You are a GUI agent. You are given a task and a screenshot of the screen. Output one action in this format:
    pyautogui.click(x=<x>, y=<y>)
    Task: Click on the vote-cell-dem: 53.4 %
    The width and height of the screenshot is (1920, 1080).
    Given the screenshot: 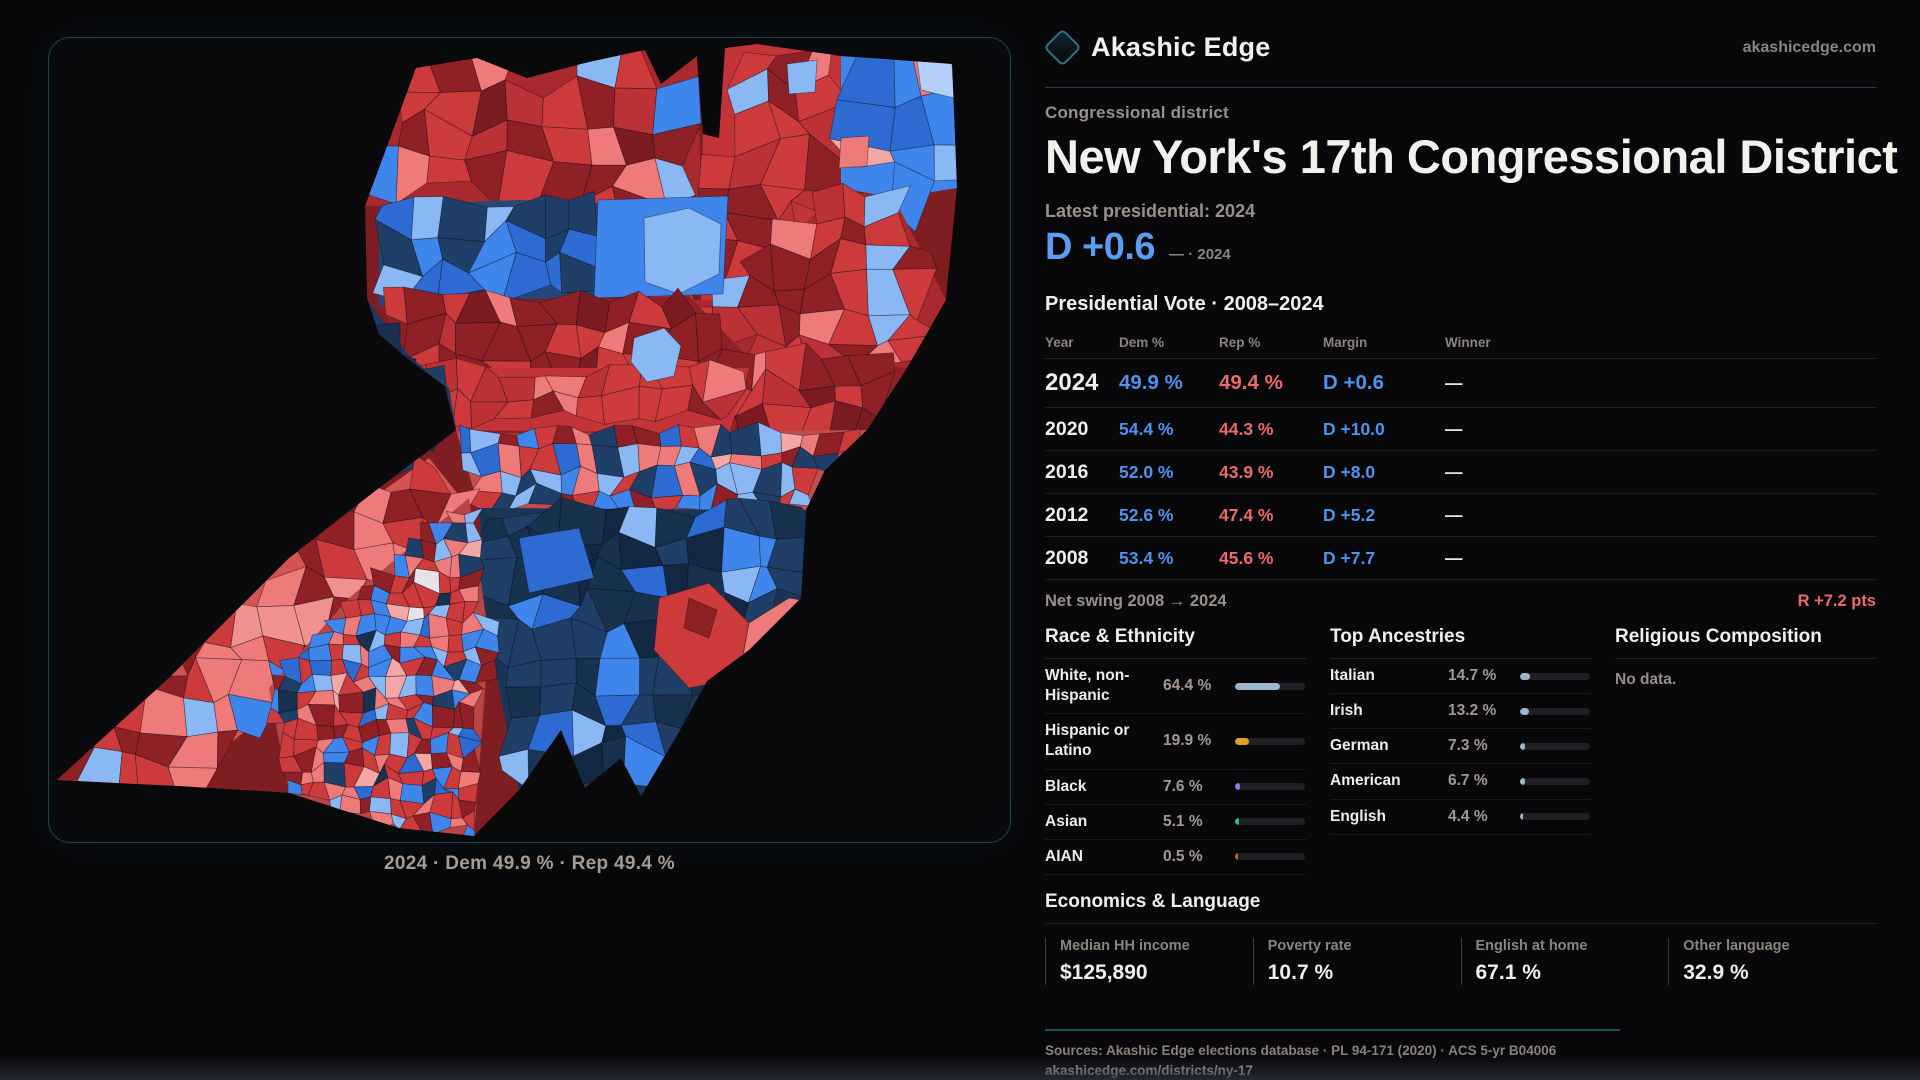 What is the action you would take?
    pyautogui.click(x=1146, y=557)
    